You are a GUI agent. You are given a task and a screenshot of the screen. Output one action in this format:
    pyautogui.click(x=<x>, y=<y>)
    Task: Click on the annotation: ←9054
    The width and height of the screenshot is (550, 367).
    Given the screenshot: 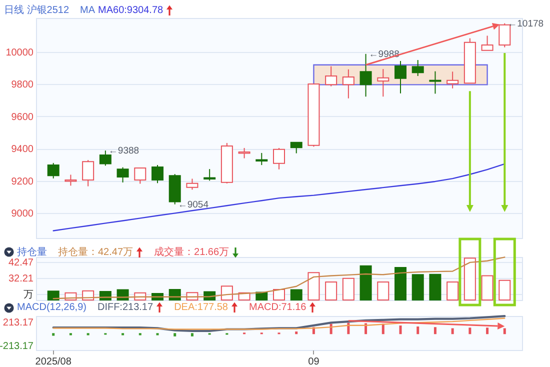 What is the action you would take?
    pyautogui.click(x=193, y=204)
    